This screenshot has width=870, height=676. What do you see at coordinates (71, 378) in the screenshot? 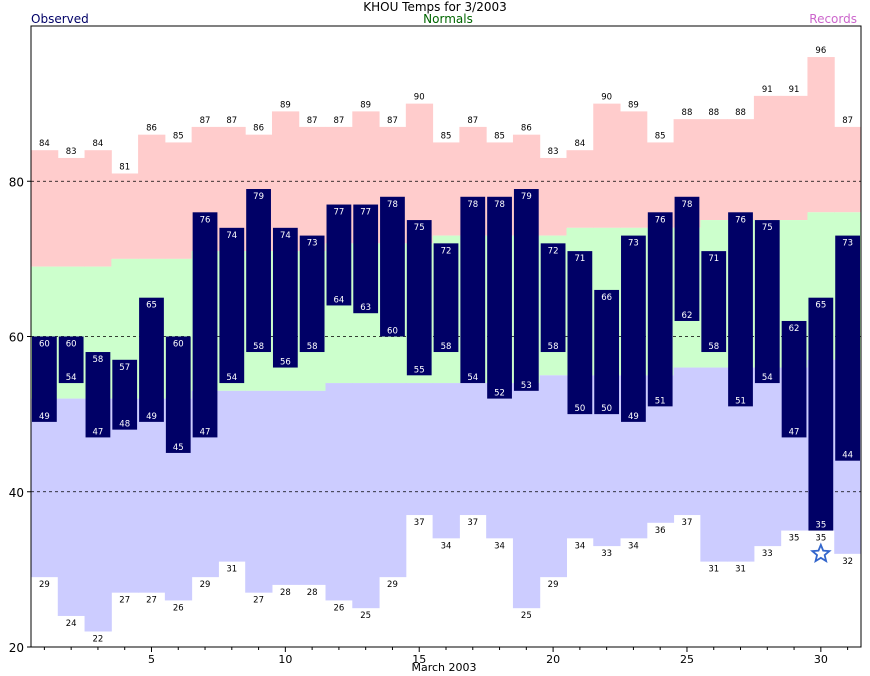
I see `observed-low-label: 54` at bounding box center [71, 378].